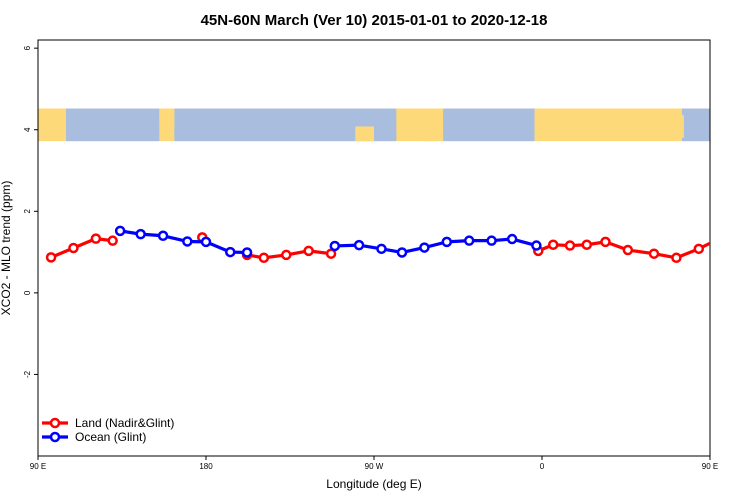 The image size is (750, 500). I want to click on y-tick-label: 2, so click(27, 211).